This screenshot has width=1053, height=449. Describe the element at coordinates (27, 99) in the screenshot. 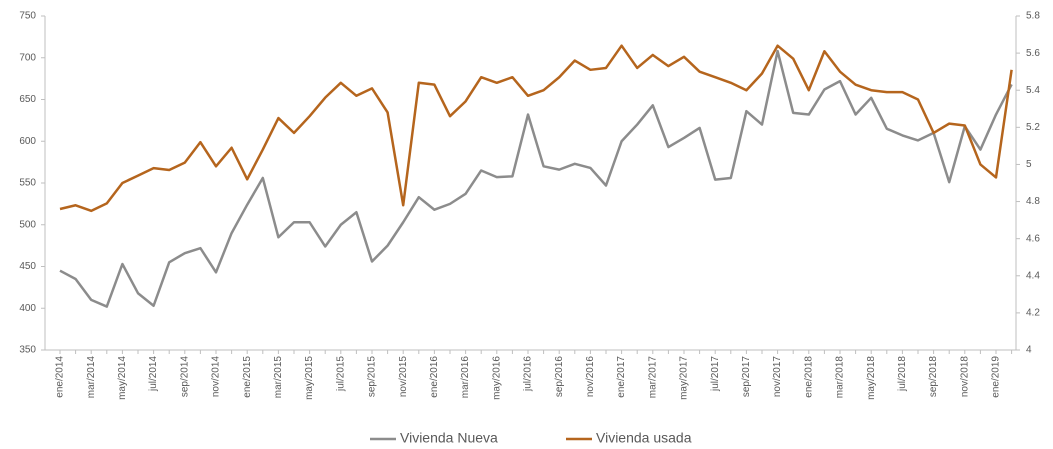

I see `y-tick-label: 650` at that location.